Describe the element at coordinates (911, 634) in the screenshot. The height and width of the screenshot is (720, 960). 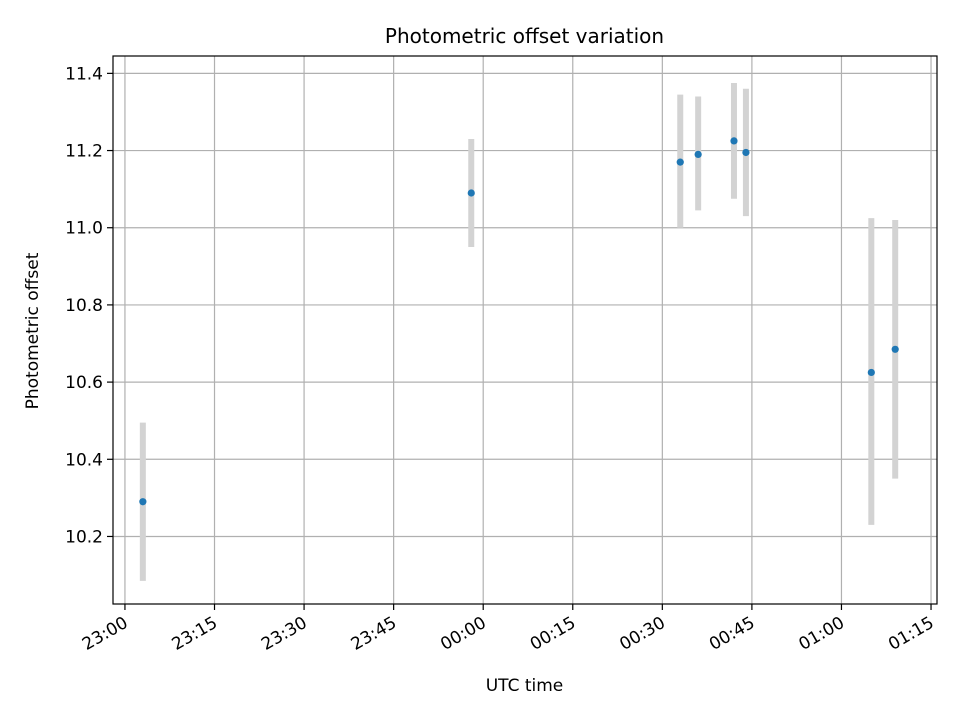
I see `x-tick-label: 01:15` at that location.